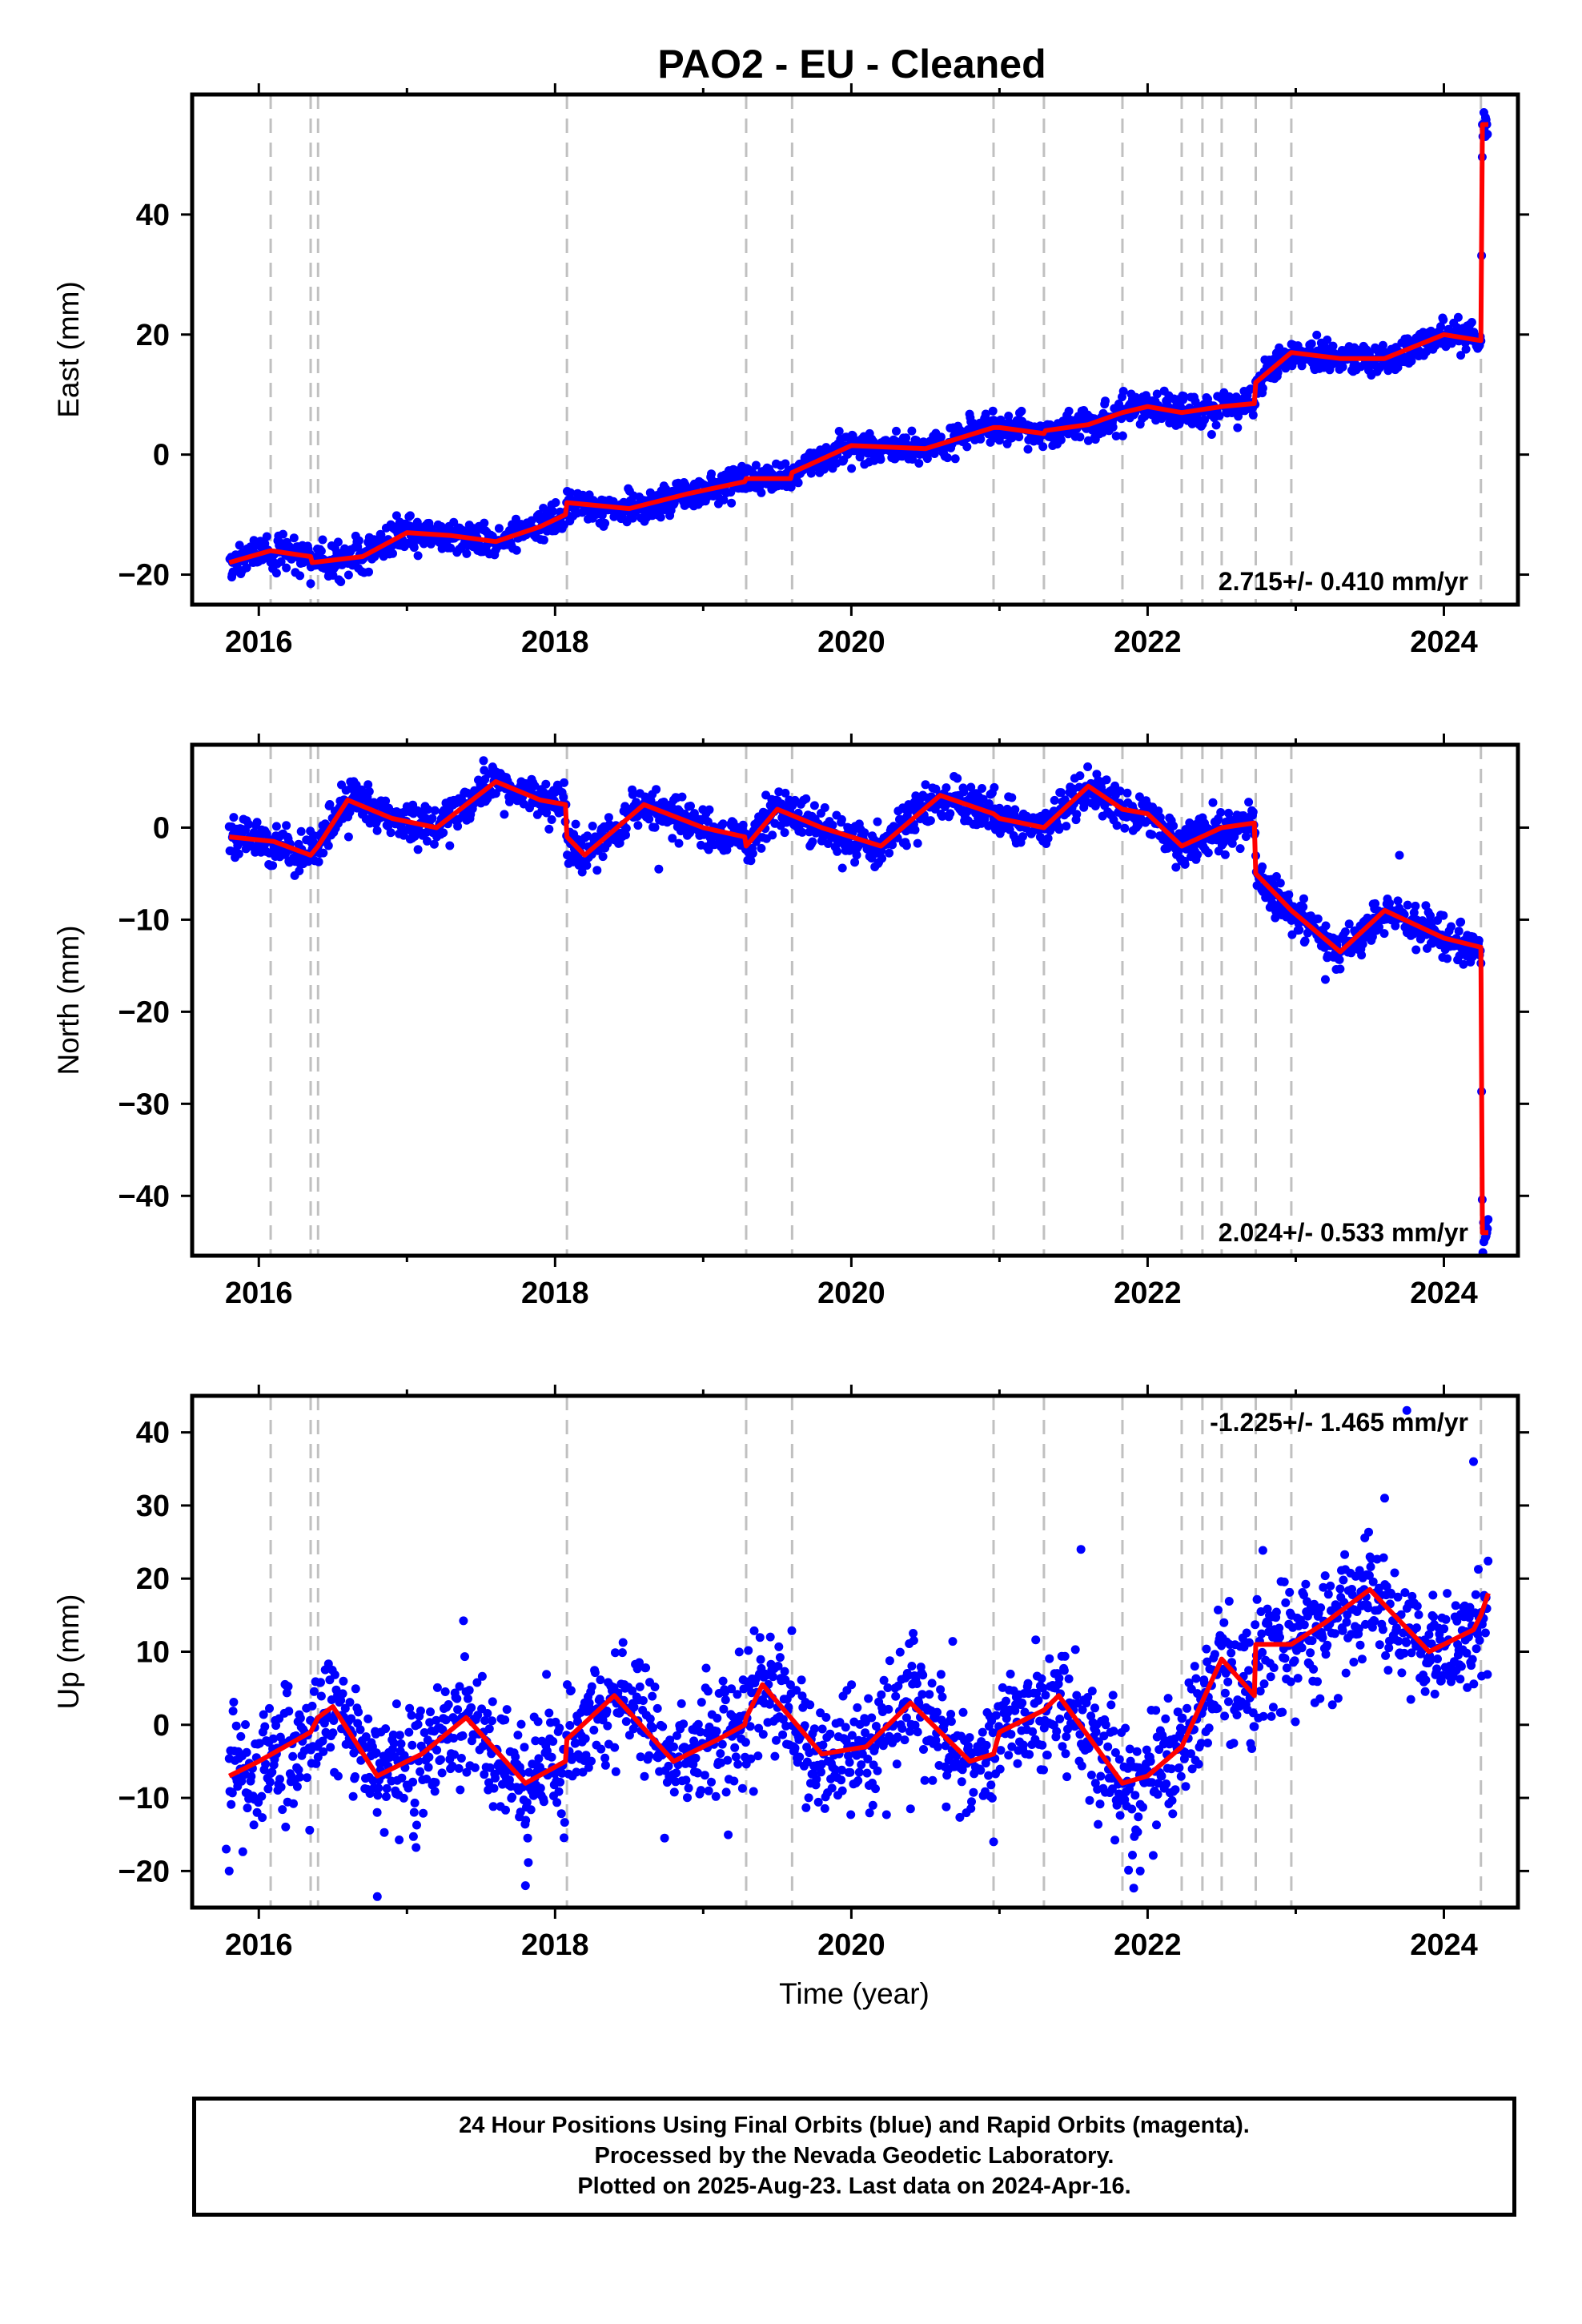  What do you see at coordinates (851, 642) in the screenshot?
I see `x-tick-label: 2020` at bounding box center [851, 642].